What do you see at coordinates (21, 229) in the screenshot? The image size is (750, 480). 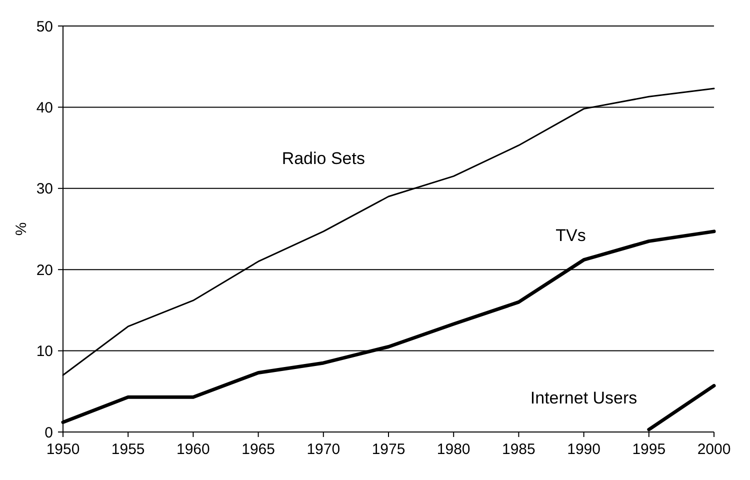 I see `y-axis-title: %` at bounding box center [21, 229].